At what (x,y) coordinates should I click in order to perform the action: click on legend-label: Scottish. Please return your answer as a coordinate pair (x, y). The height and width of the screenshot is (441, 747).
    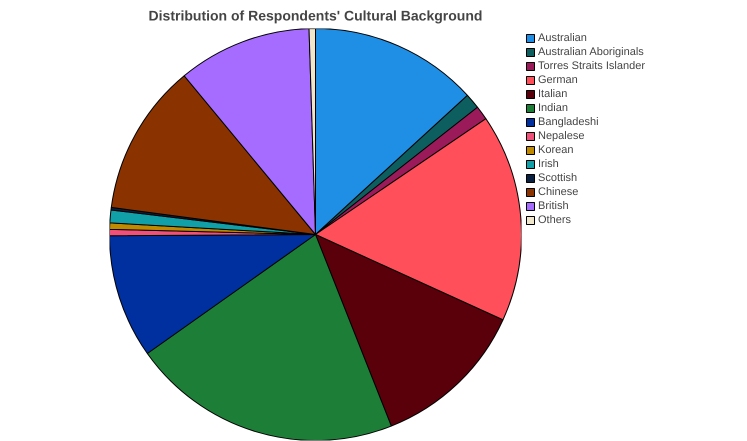
    Looking at the image, I should click on (558, 178).